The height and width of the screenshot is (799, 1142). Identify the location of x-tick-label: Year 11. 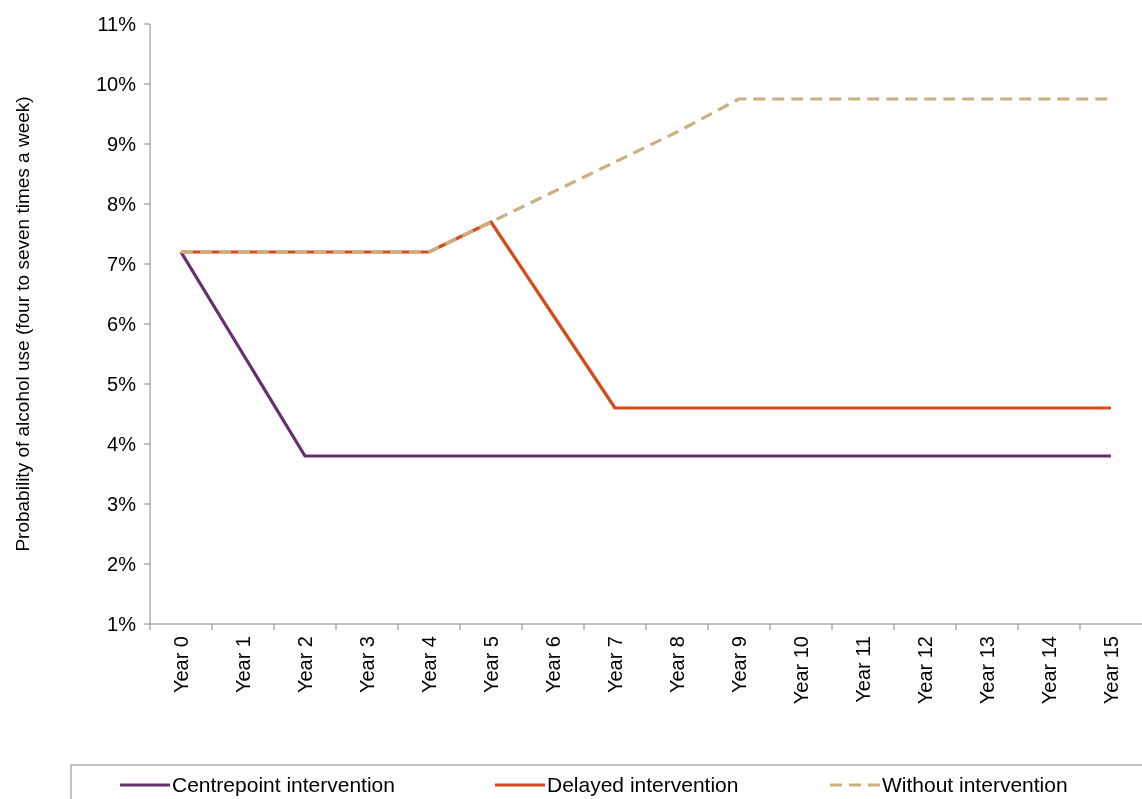
(863, 669).